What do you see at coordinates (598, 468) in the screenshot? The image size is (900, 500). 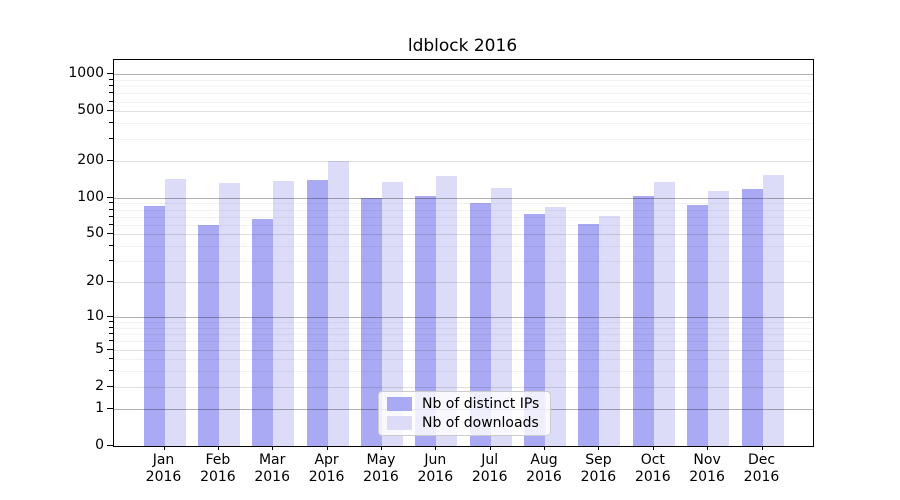 I see `x-tick-label: Sep 2016` at bounding box center [598, 468].